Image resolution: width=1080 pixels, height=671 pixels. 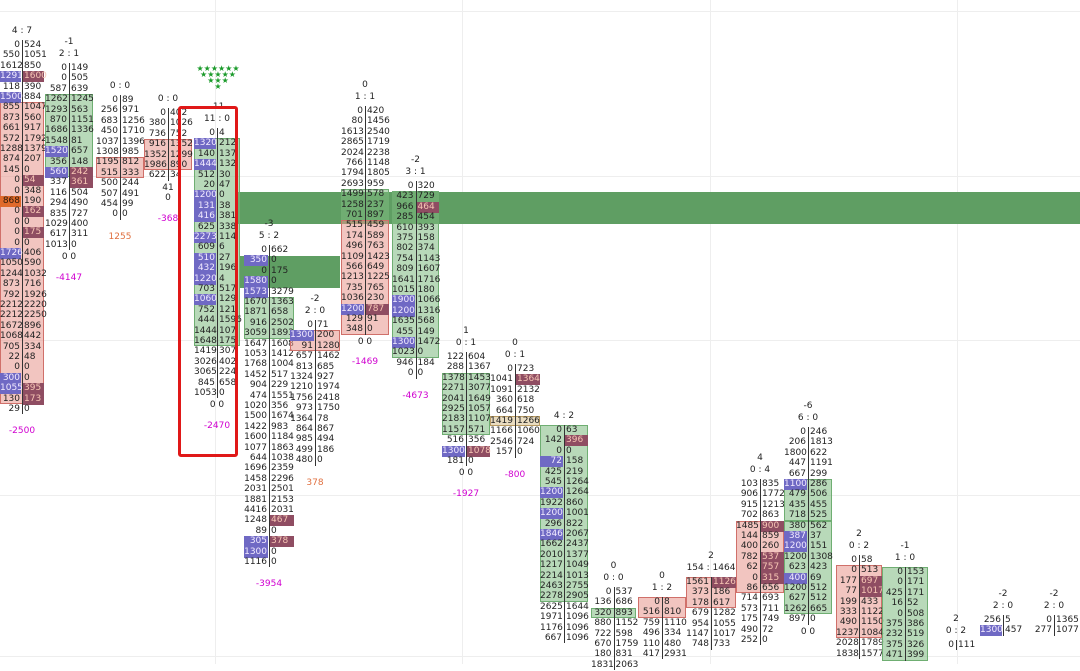 What do you see at coordinates (228, 382) in the screenshot?
I see `ask-volume-cell: 658` at bounding box center [228, 382].